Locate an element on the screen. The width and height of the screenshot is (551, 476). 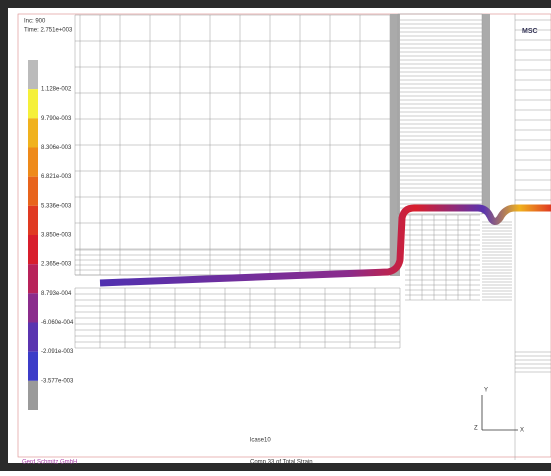
triad-x: X is located at coordinates (522, 431).